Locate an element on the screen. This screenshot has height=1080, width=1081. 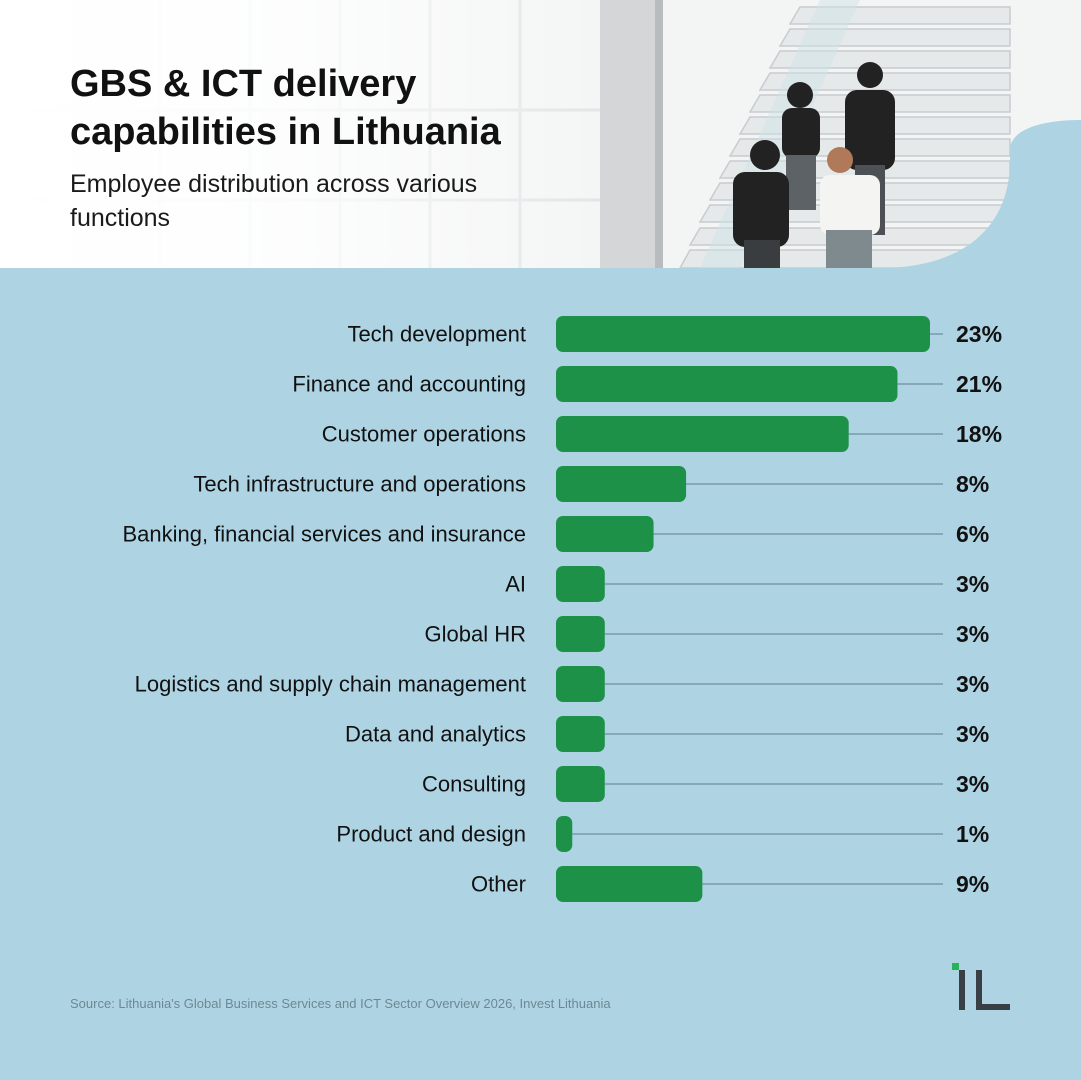
category-label: Logistics and supply chain management is located at coordinates (330, 684).